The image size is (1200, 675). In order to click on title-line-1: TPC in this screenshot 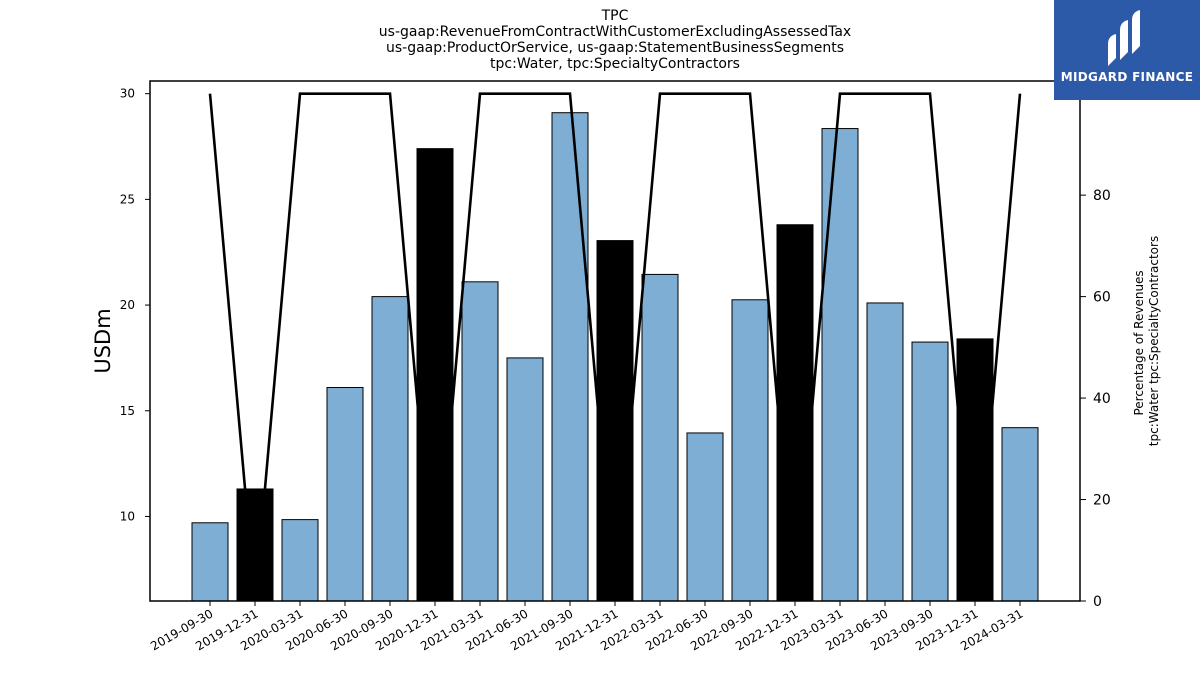, I will do `click(615, 16)`.